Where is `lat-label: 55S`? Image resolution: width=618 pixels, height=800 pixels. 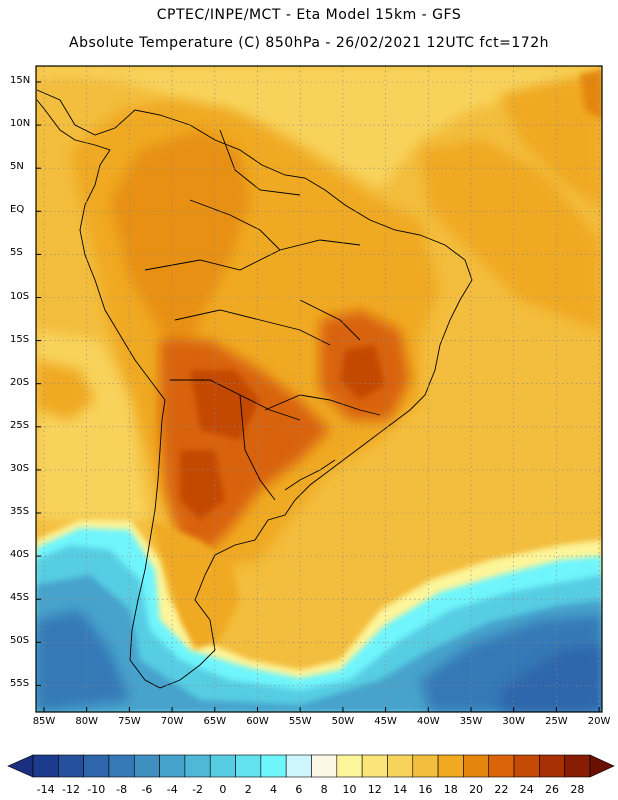 lat-label: 55S is located at coordinates (20, 684).